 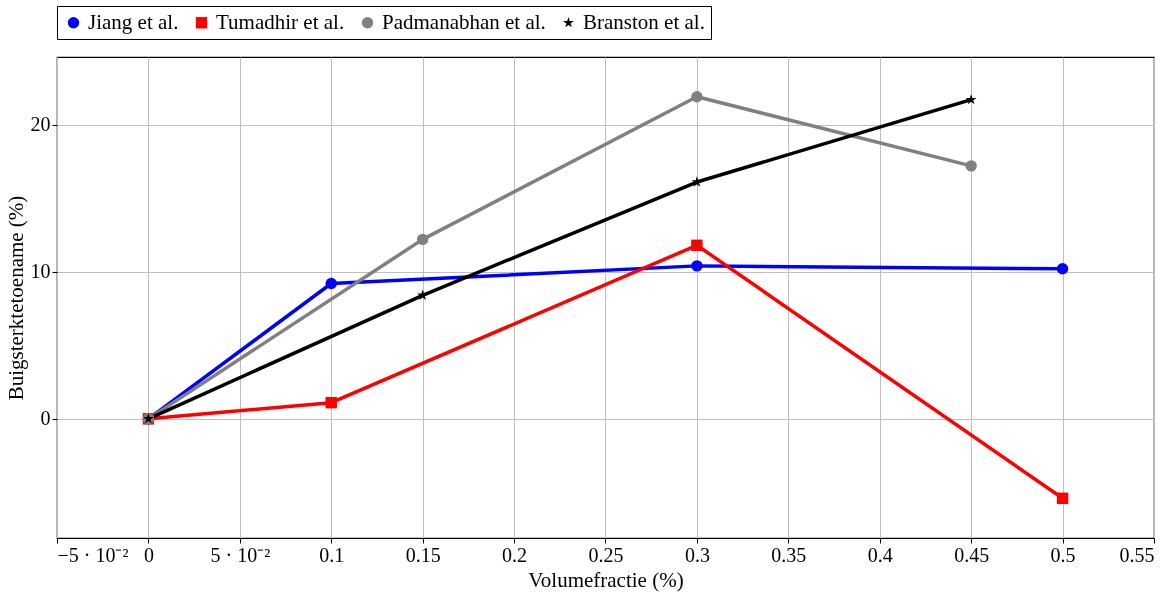 I want to click on x-tick-label: 0.1, so click(x=332, y=554).